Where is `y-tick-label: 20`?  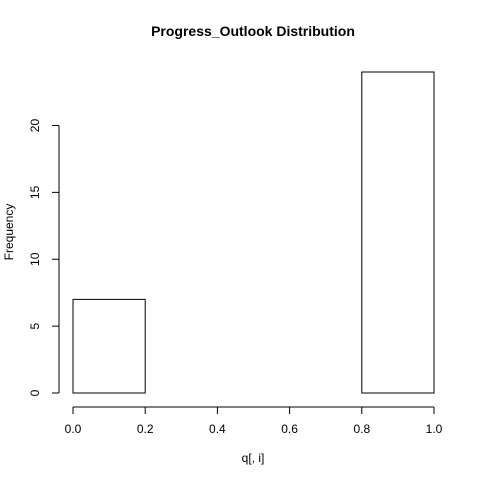
y-tick-label: 20 is located at coordinates (35, 126).